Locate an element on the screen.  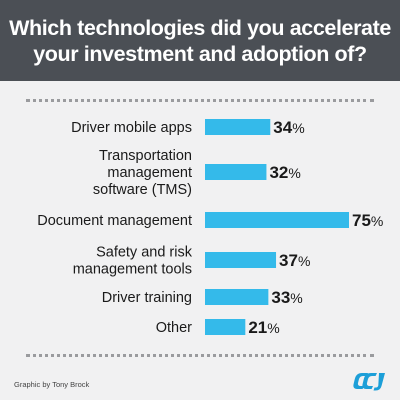
value-label-5: 21% is located at coordinates (263, 327).